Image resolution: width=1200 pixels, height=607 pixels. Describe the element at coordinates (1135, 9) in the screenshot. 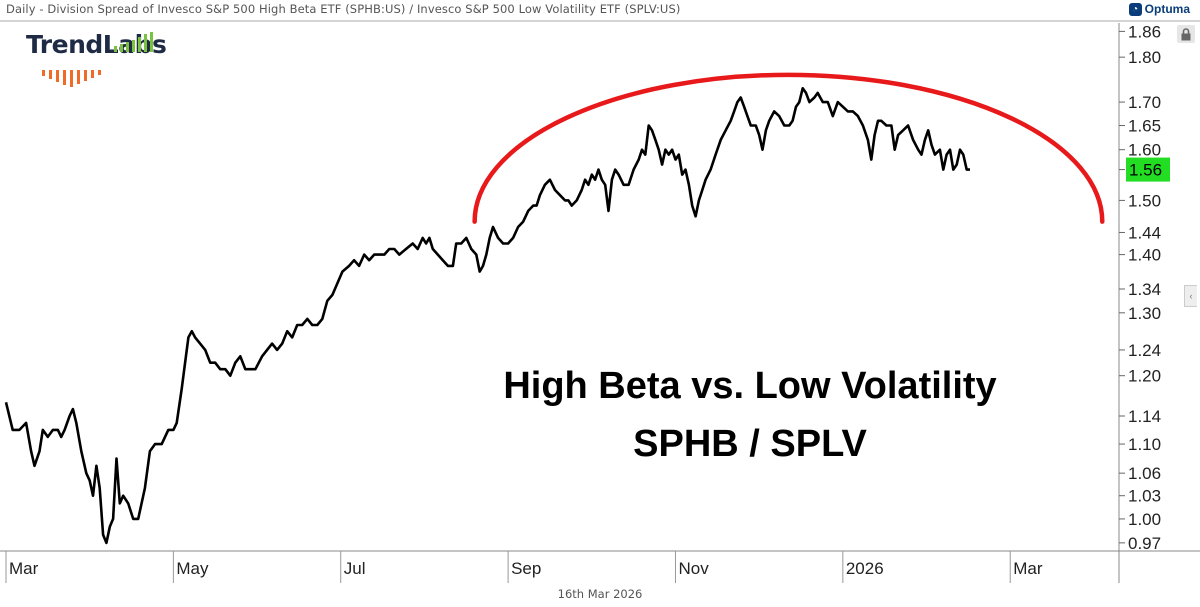

I see `optuma-logo-icon: ◔` at that location.